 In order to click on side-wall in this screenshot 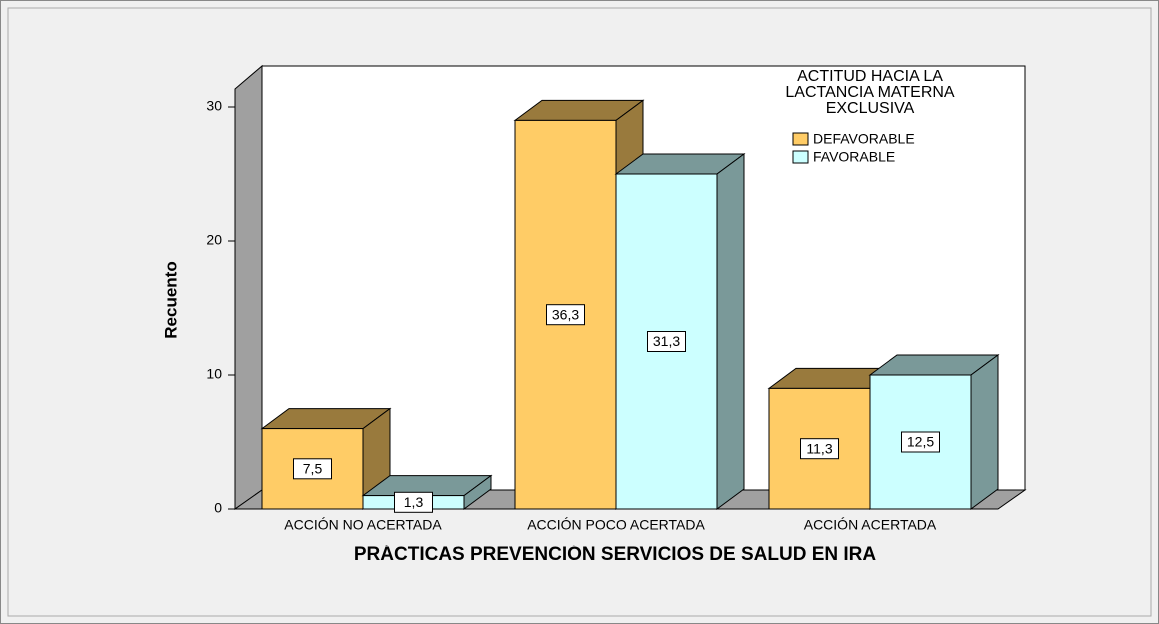, I will do `click(248, 287)`.